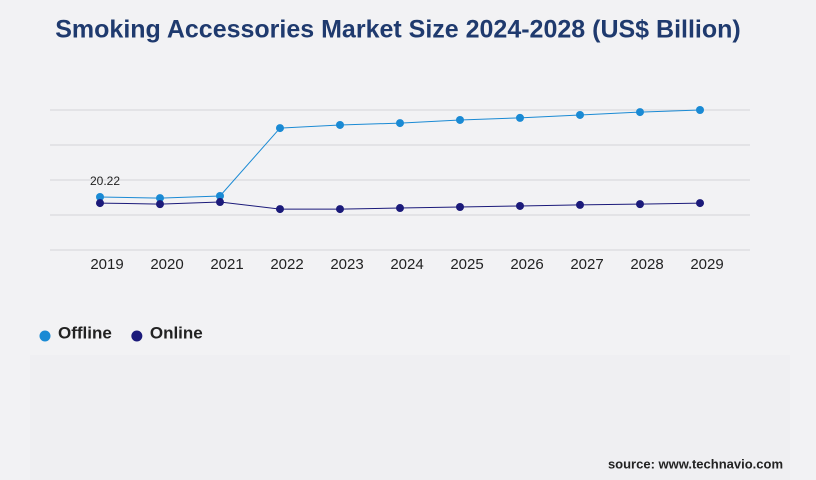  Describe the element at coordinates (346, 264) in the screenshot. I see `x-tick-label: 2023` at that location.